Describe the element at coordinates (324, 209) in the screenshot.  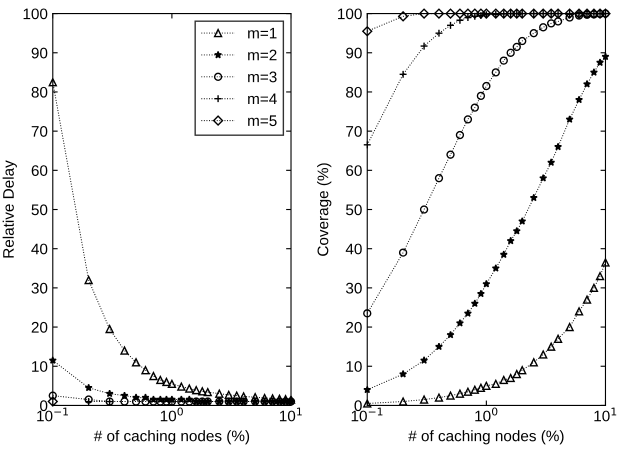
I see `y-axis-title: Coverage (%)` at that location.